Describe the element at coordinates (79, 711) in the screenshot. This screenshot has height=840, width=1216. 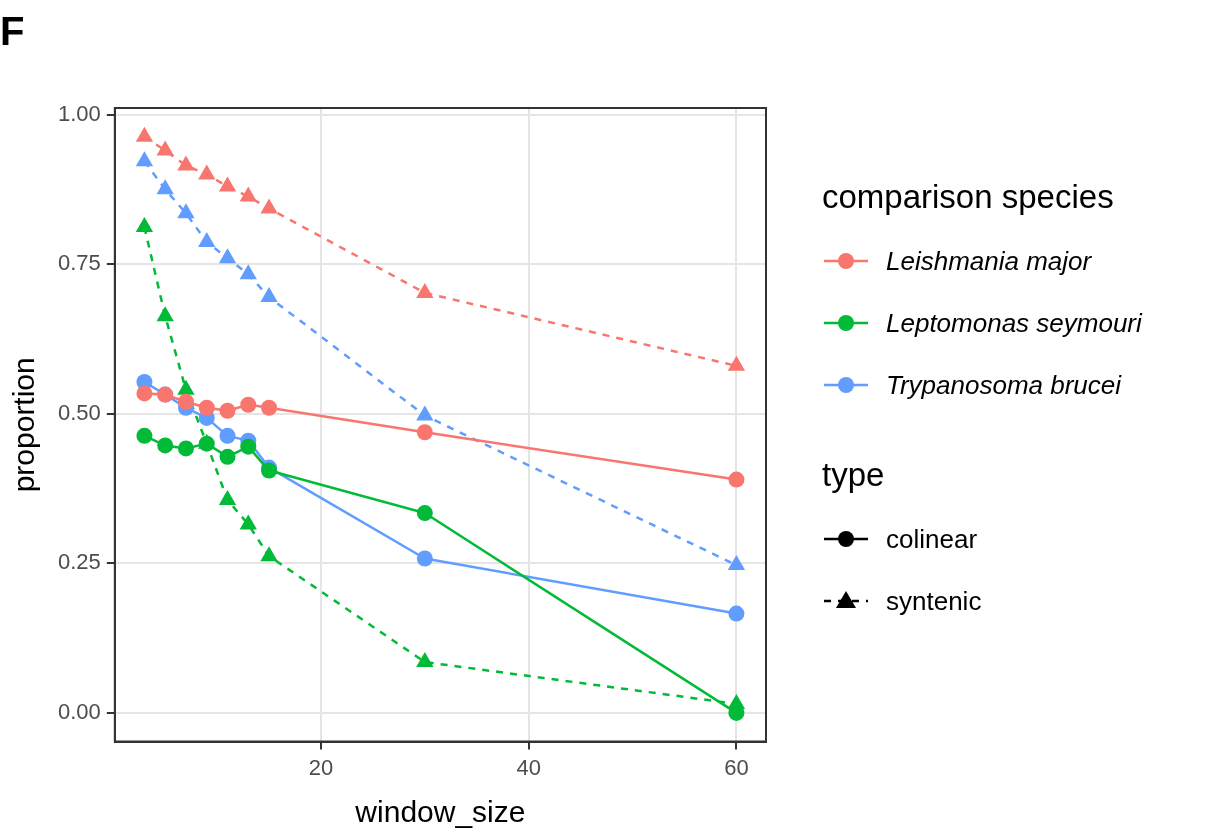
I see `y-tick-label: 0.00` at that location.